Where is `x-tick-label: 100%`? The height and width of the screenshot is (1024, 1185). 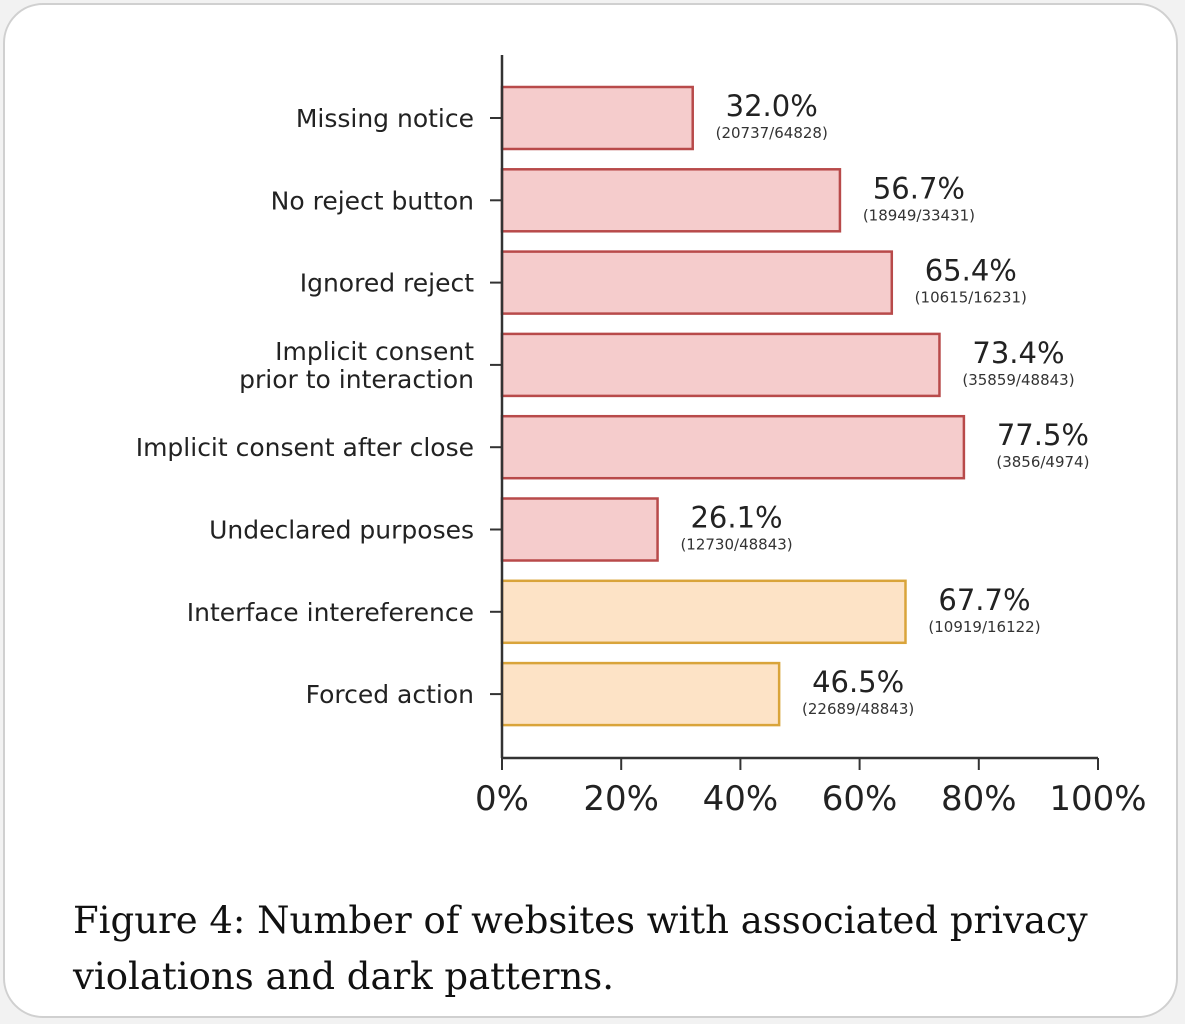
x-tick-label: 100% is located at coordinates (1097, 799).